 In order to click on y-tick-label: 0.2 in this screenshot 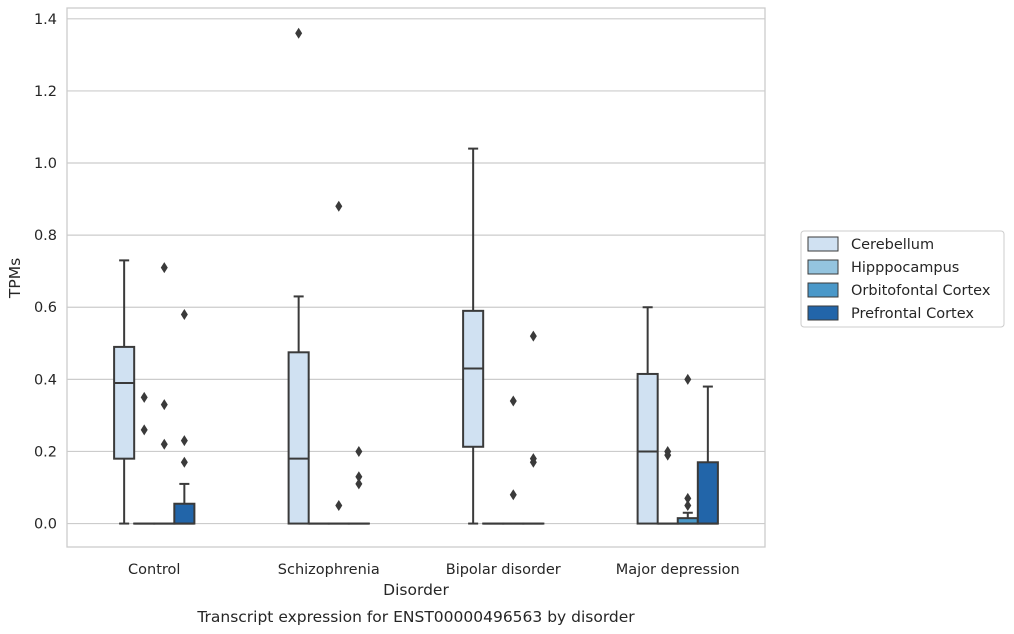, I will do `click(45, 452)`.